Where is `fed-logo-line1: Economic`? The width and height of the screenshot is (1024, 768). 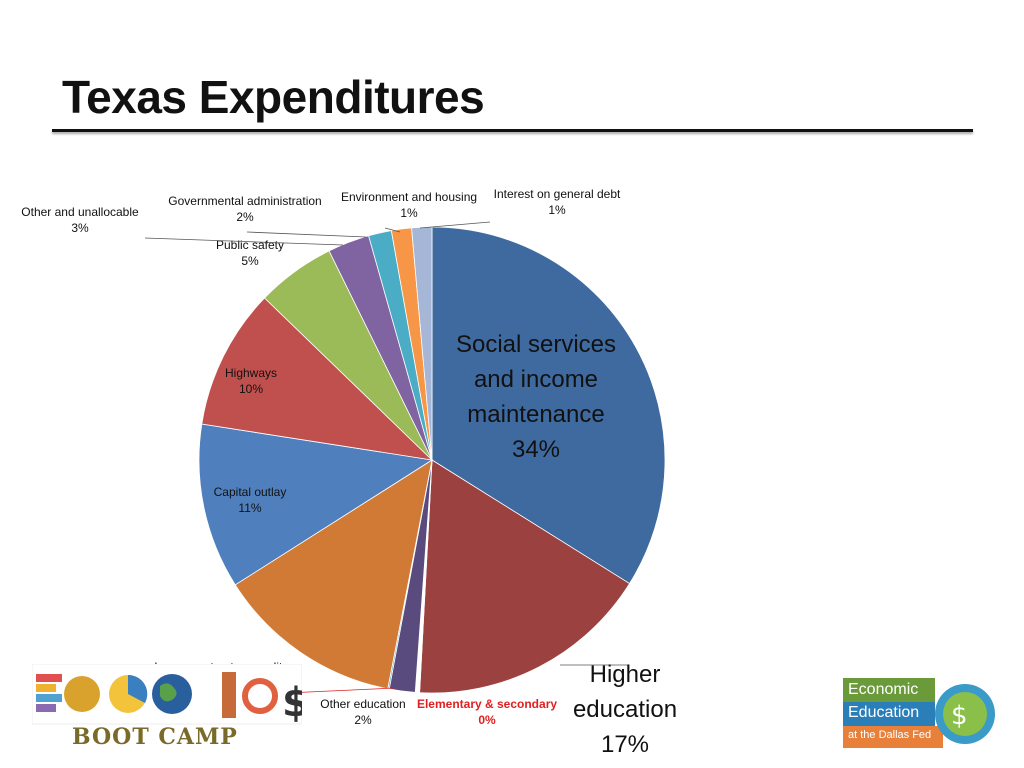
fed-logo-line1: Economic is located at coordinates (883, 689).